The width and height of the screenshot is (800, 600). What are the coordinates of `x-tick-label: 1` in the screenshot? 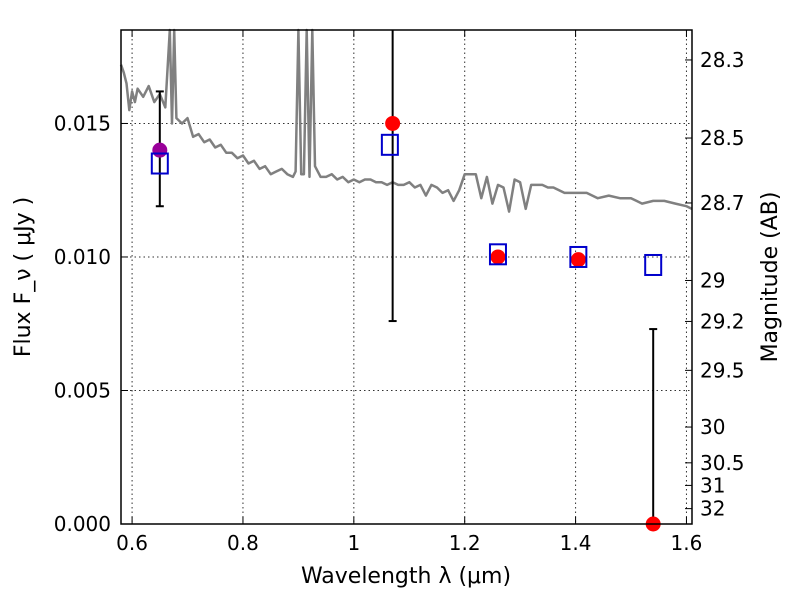 It's located at (353, 543).